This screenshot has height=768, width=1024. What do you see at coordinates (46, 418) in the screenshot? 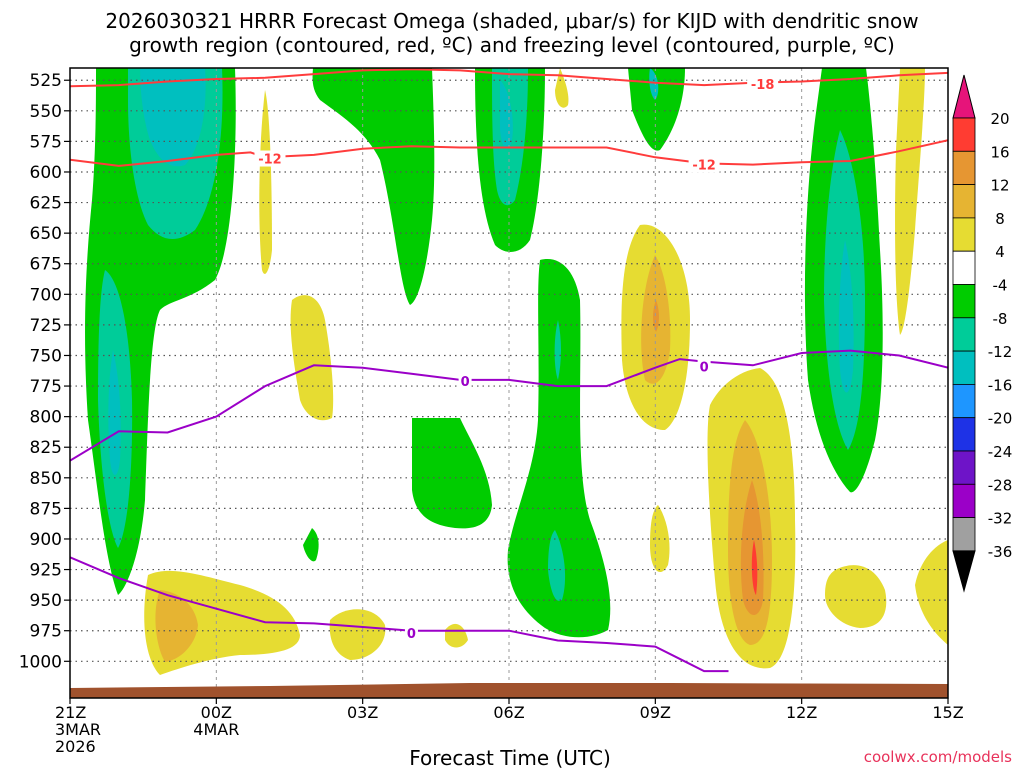
I see `y-tick-label: 800` at bounding box center [46, 418].